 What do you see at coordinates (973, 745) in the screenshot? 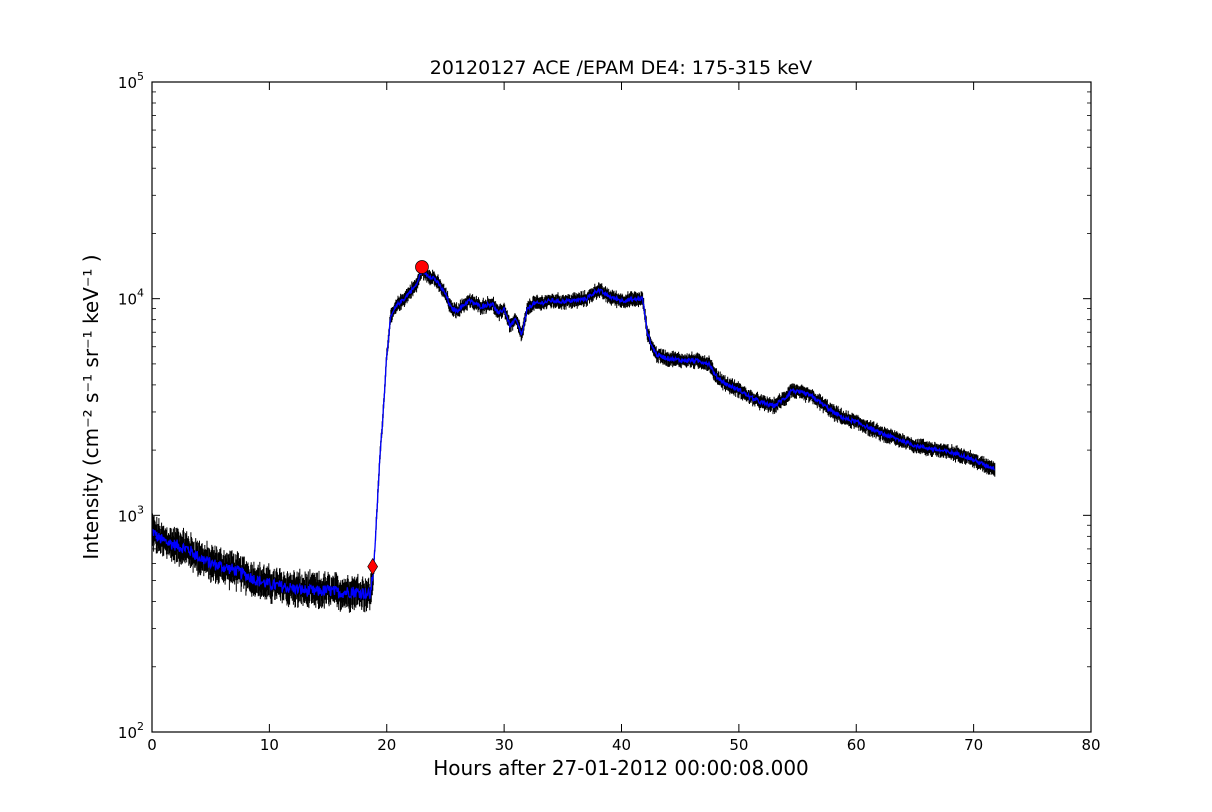
I see `x-tick-label: 70` at bounding box center [973, 745].